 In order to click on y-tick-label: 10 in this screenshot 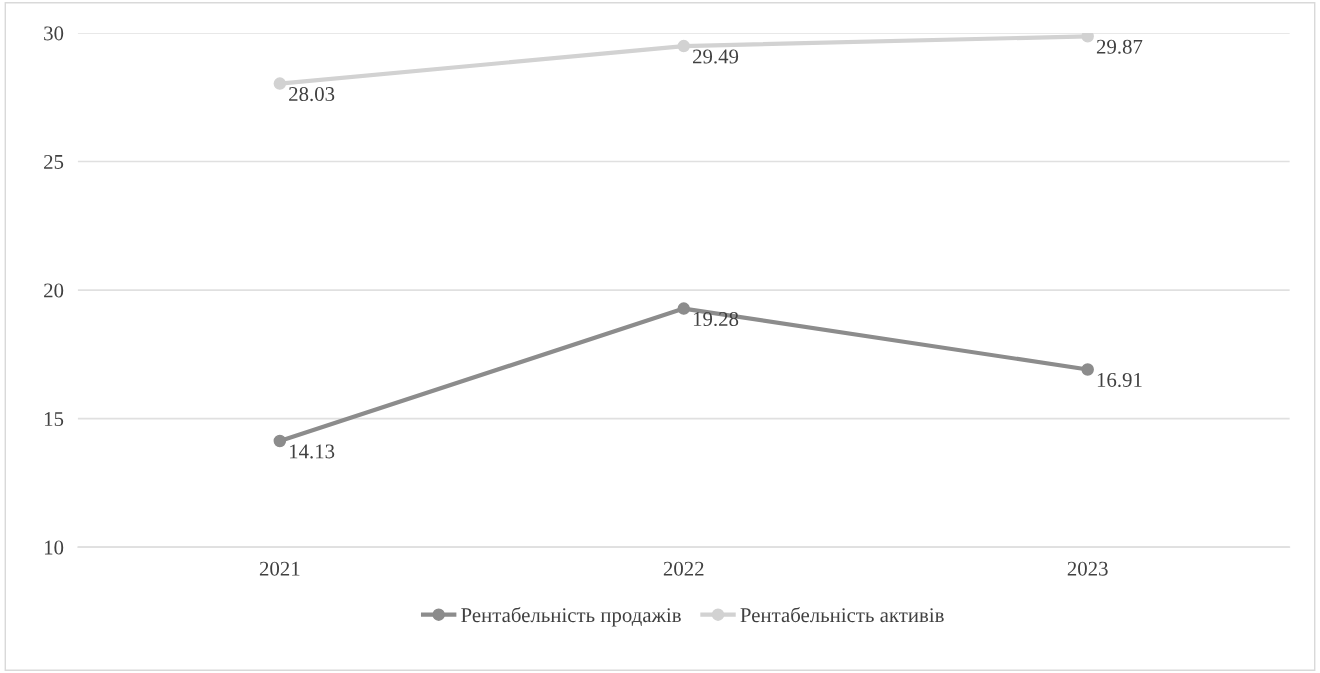, I will do `click(54, 547)`.